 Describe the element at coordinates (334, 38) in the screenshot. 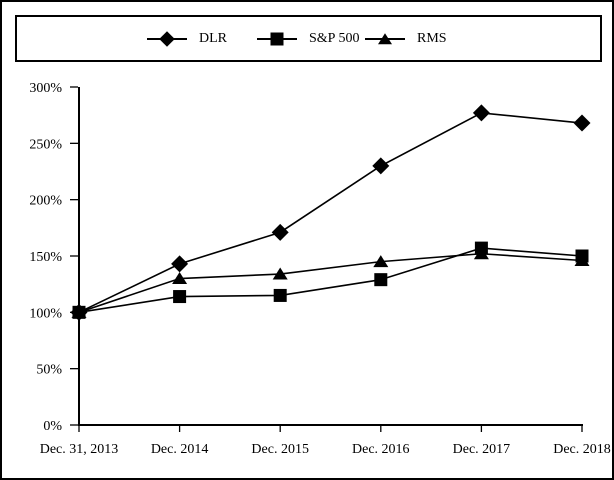

I see `legend-label-sp500: S&P 500` at that location.